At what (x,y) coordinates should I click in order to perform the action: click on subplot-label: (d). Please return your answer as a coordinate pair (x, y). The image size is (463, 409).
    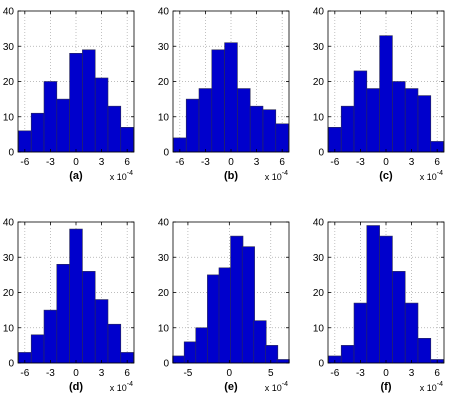
    Looking at the image, I should click on (76, 387).